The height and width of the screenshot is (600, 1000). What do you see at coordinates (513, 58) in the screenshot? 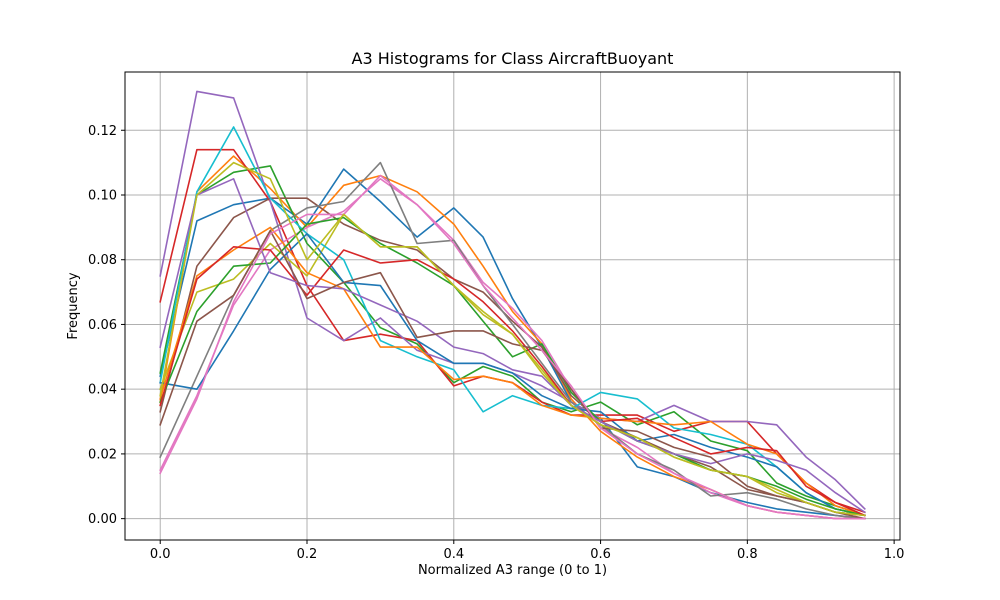
I see `chart-title: A3 Histograms for Class AircraftBuoyant` at bounding box center [513, 58].